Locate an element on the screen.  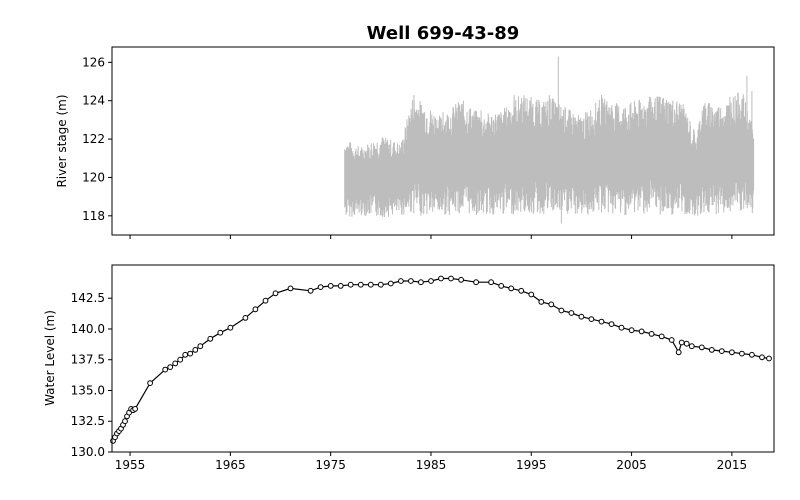
bottom-y-tick-label: 140.0 is located at coordinates (88, 329).